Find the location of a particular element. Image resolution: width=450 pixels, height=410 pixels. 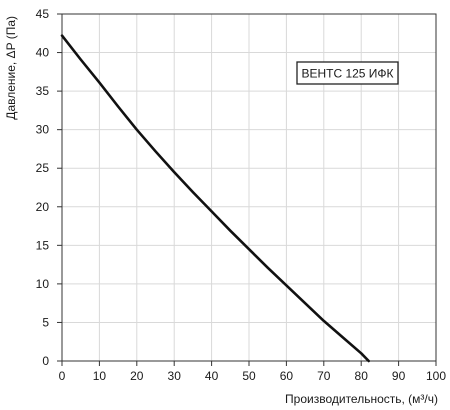

y-tick-label: 45 is located at coordinates (43, 14).